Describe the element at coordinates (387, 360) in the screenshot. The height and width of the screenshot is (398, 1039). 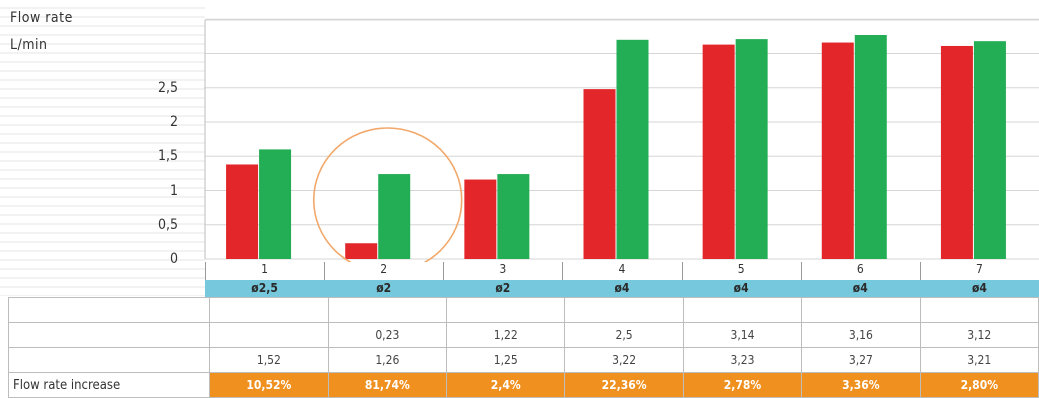
I see `table-cell: 1,26` at that location.